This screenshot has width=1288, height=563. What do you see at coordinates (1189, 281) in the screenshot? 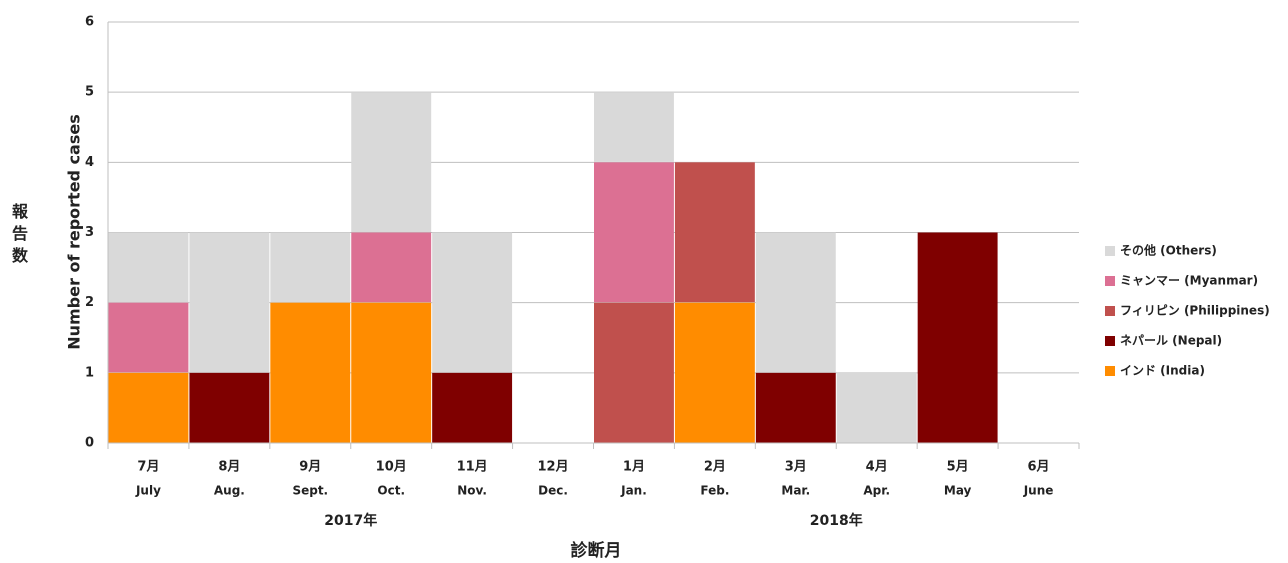
I see `legend-label: ミャンマー (Myanmar)` at bounding box center [1189, 281].